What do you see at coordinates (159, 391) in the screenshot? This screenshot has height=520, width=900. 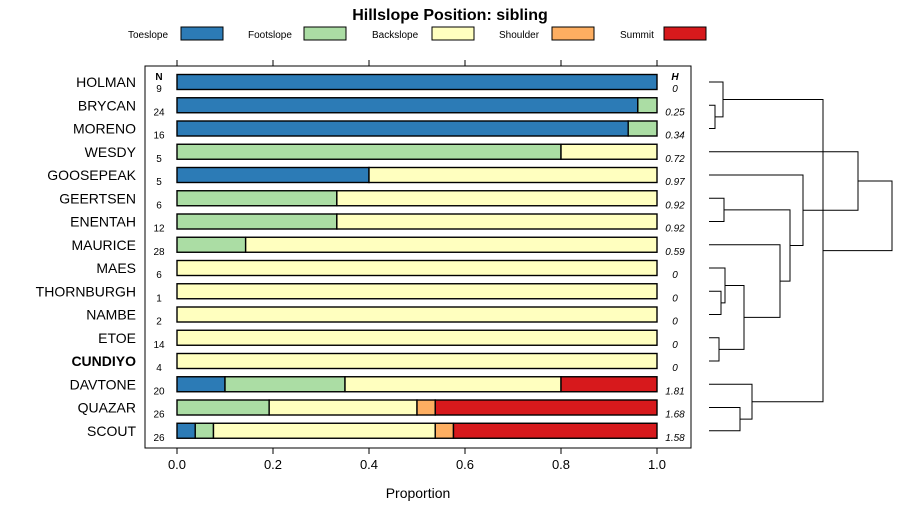 I see `n-value: 20` at bounding box center [159, 391].